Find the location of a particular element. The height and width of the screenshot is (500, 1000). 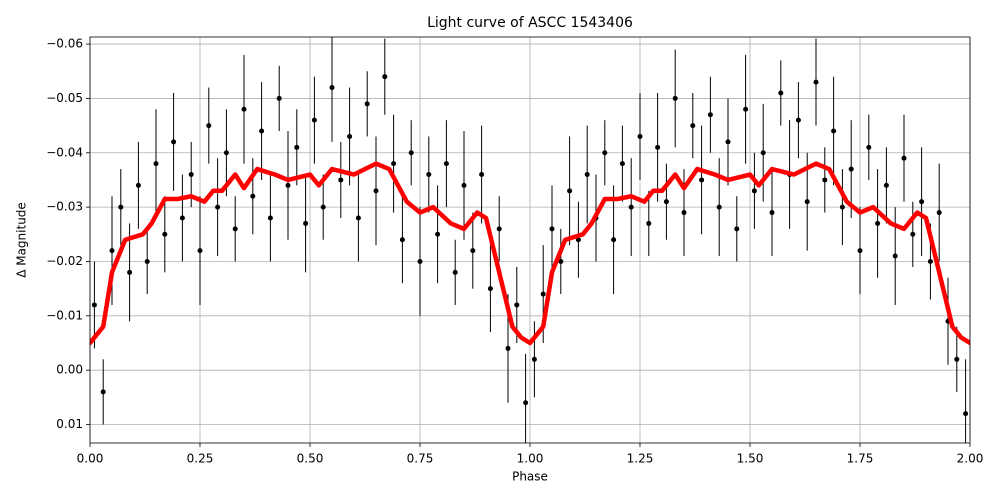

y-tick-label: 0.00 is located at coordinates (69, 370).